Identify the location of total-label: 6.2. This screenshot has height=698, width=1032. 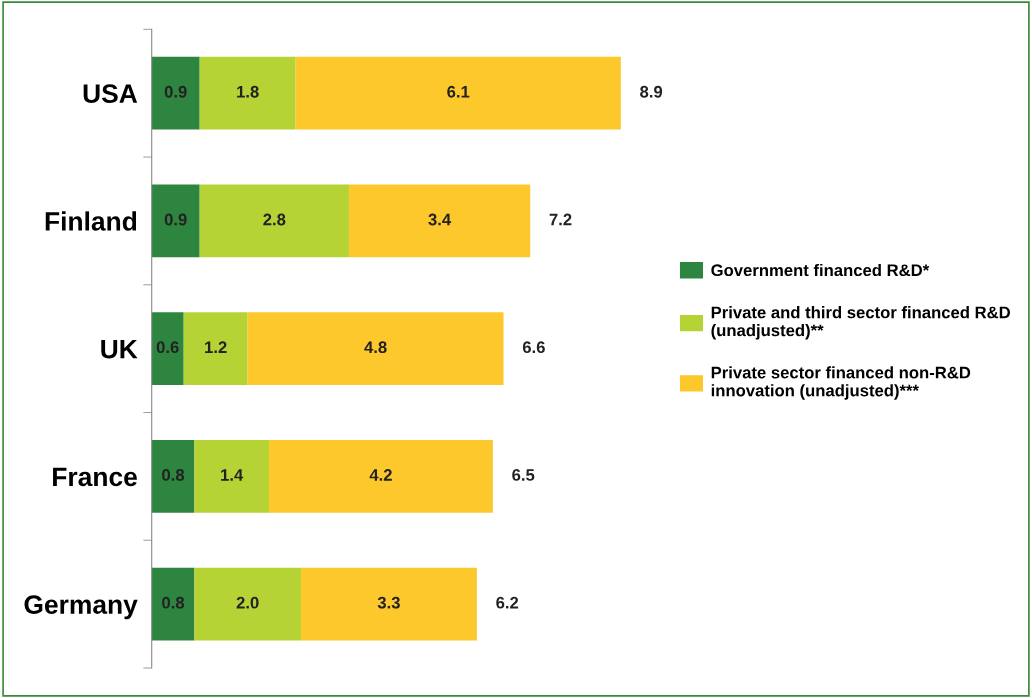
(507, 602).